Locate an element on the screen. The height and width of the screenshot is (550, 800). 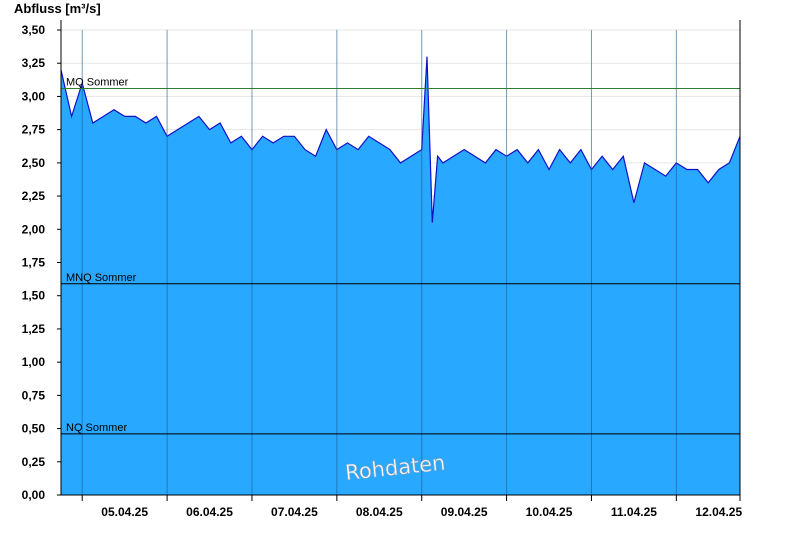
y-tick-label: 0,25 is located at coordinates (34, 462).